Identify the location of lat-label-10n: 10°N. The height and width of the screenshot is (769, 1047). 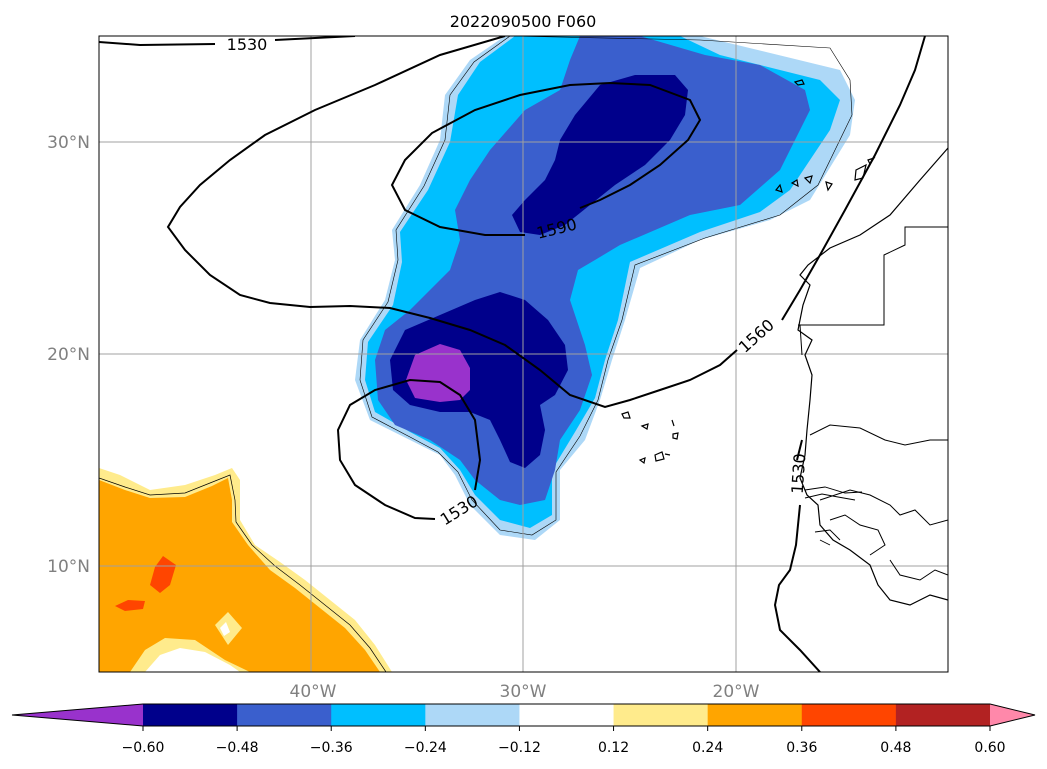
(68, 567).